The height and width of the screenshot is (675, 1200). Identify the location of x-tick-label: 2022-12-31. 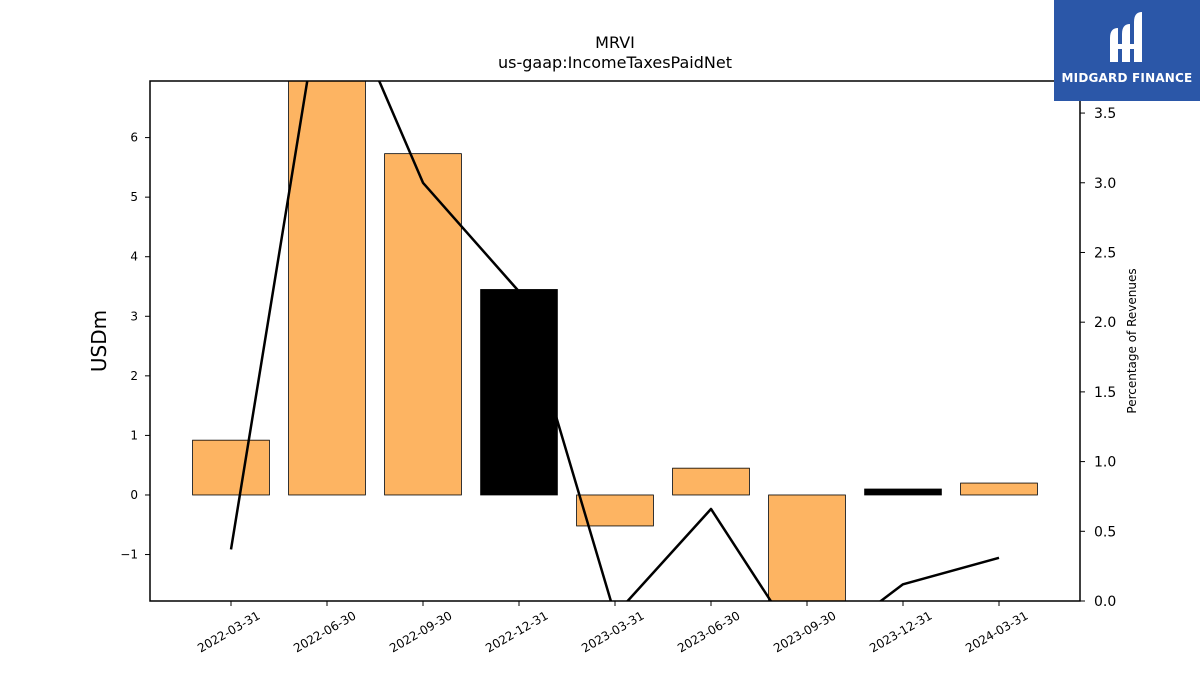
(516, 631).